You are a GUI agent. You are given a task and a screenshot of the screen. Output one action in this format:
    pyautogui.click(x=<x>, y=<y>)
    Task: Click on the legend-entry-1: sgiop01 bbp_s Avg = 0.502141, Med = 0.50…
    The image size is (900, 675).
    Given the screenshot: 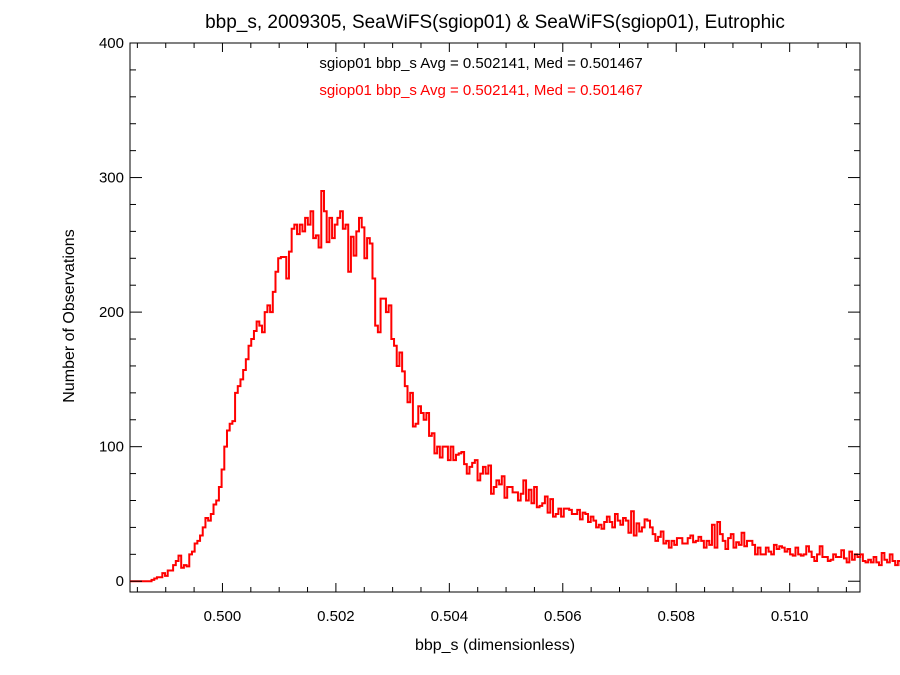 What is the action you would take?
    pyautogui.click(x=480, y=63)
    